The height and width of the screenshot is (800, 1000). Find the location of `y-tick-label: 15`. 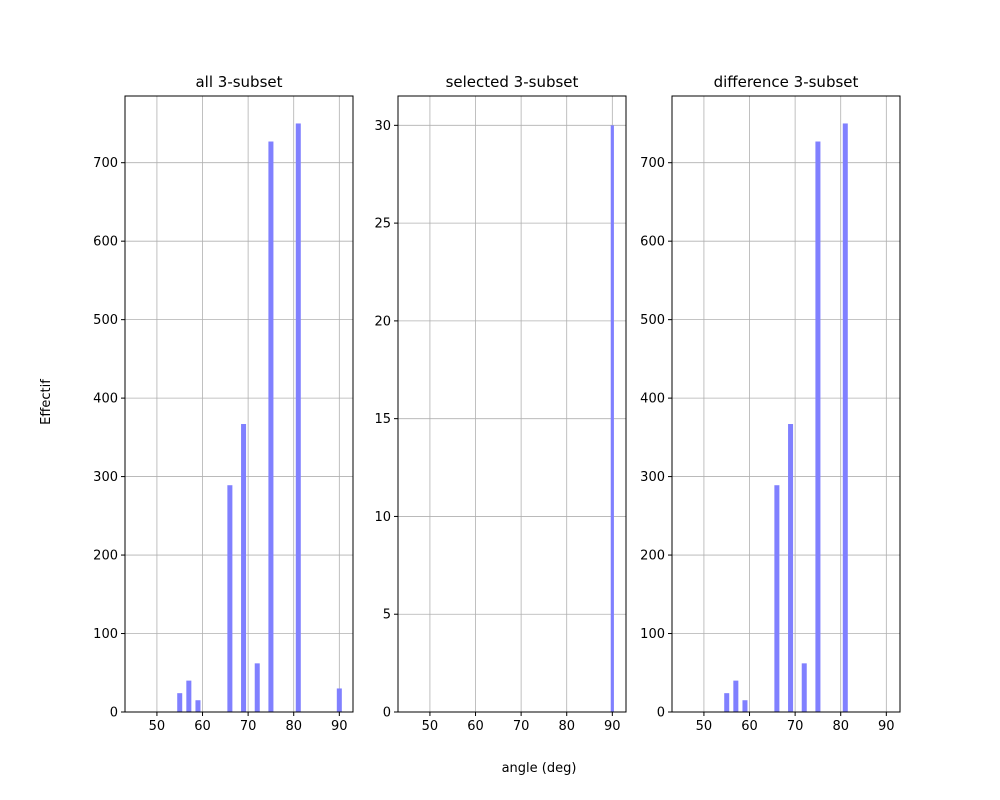

y-tick-label: 15 is located at coordinates (382, 419).